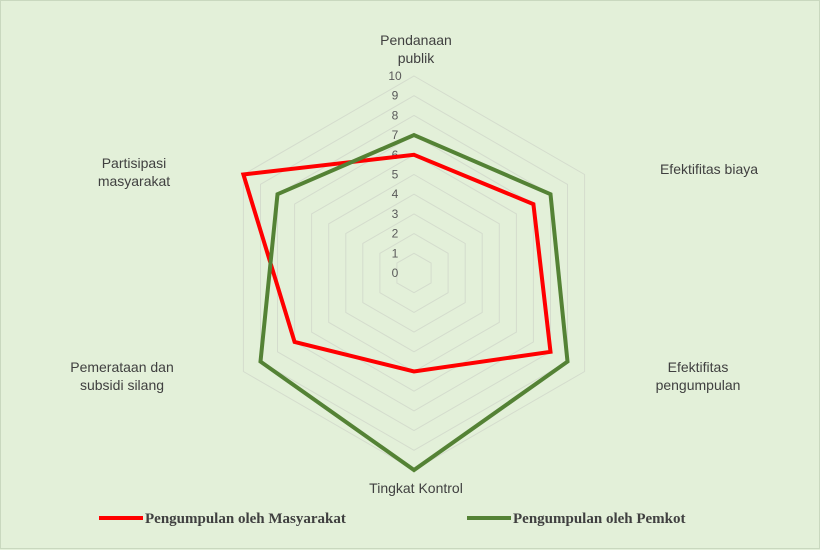  I want to click on category-label: Efektifitas pengumpulan, so click(698, 376).